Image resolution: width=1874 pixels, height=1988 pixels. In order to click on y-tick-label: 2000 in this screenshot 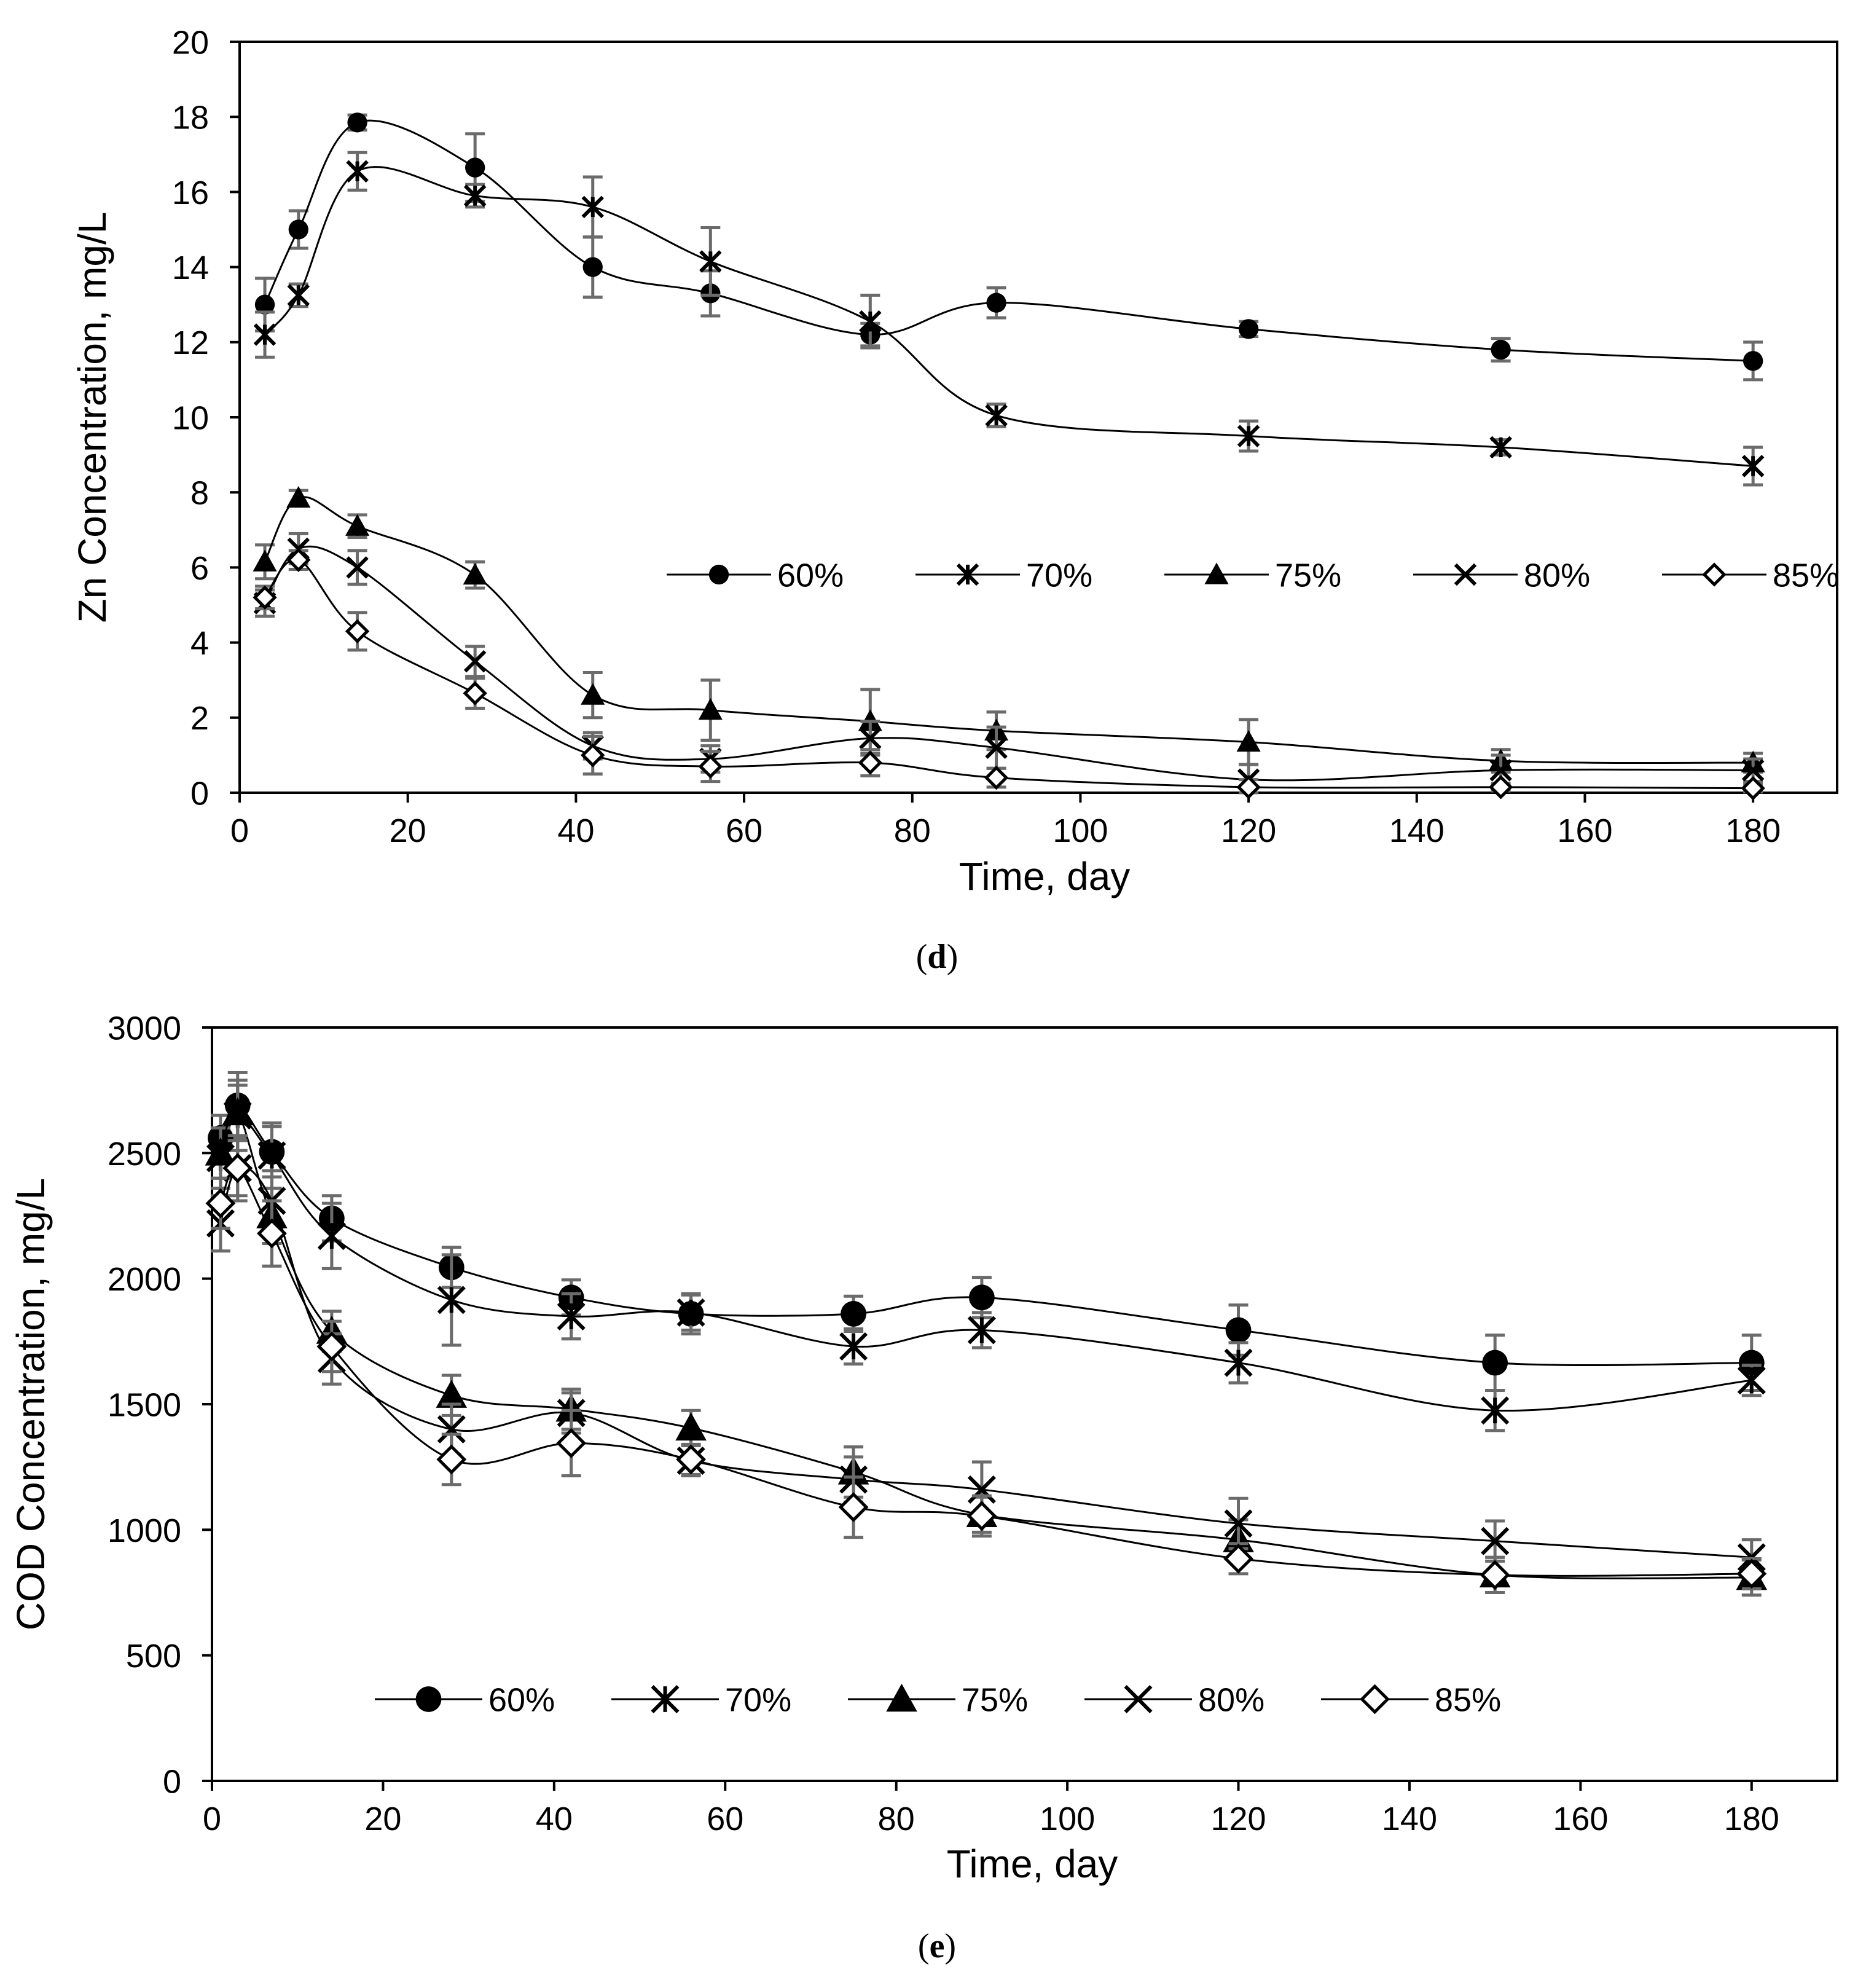, I will do `click(144, 1279)`.